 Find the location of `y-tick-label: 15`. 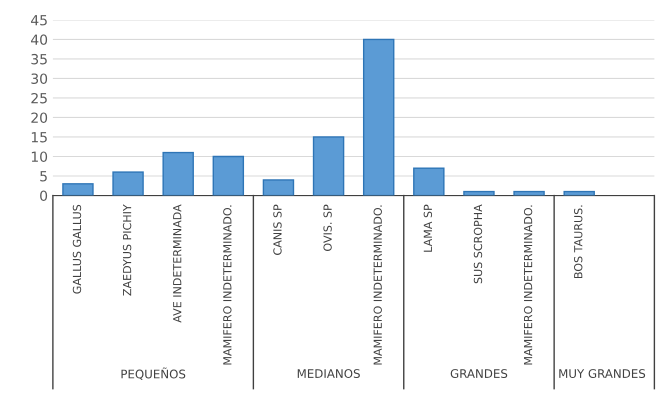

y-tick-label: 15 is located at coordinates (39, 137).